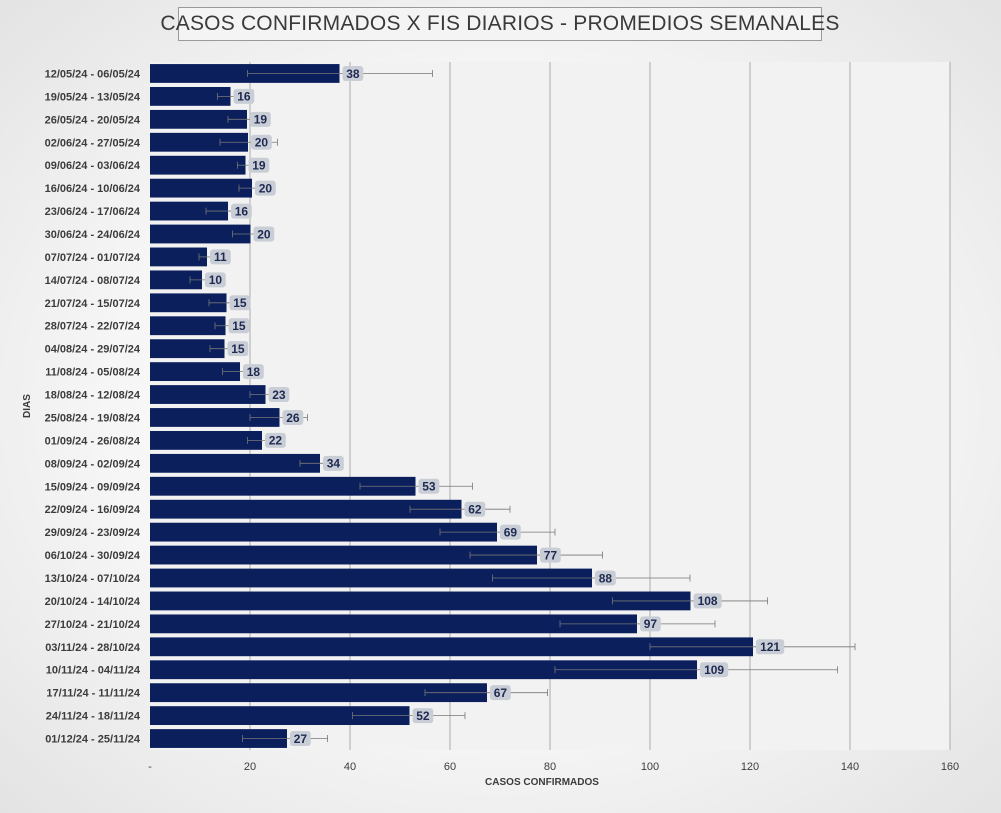 This screenshot has width=1001, height=813. I want to click on category-label: 16/06/24 - 10/06/24, so click(93, 189).